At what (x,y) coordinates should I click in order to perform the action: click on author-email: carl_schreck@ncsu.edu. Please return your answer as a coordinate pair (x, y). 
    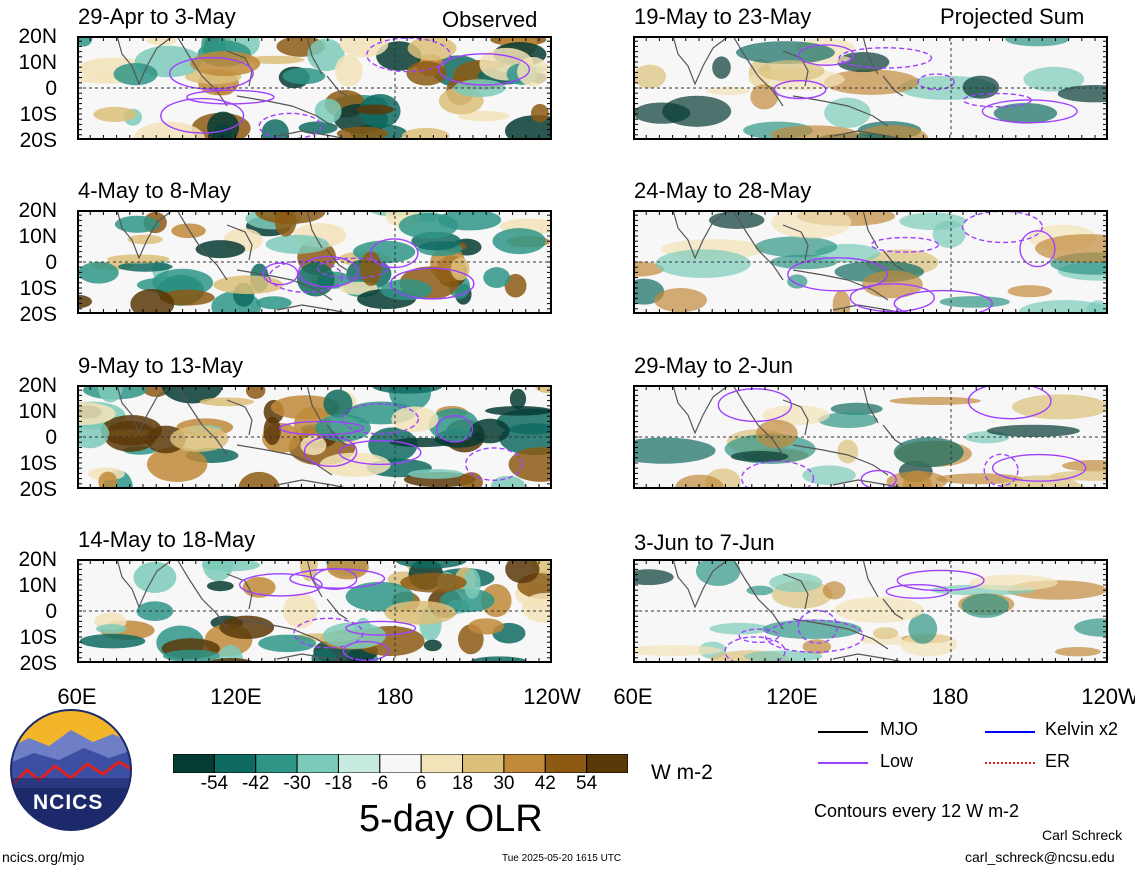
    Looking at the image, I should click on (1040, 857).